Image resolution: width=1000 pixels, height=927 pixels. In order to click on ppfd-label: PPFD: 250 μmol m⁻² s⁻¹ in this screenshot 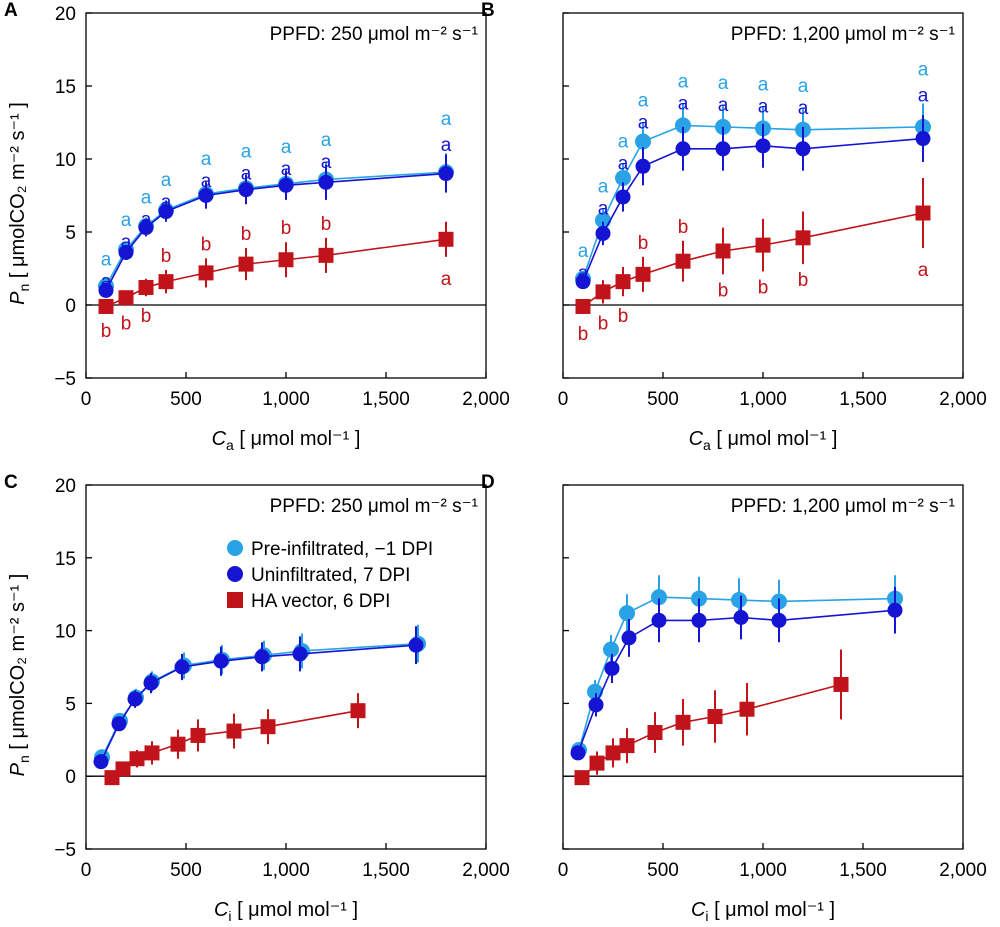, I will do `click(374, 506)`.